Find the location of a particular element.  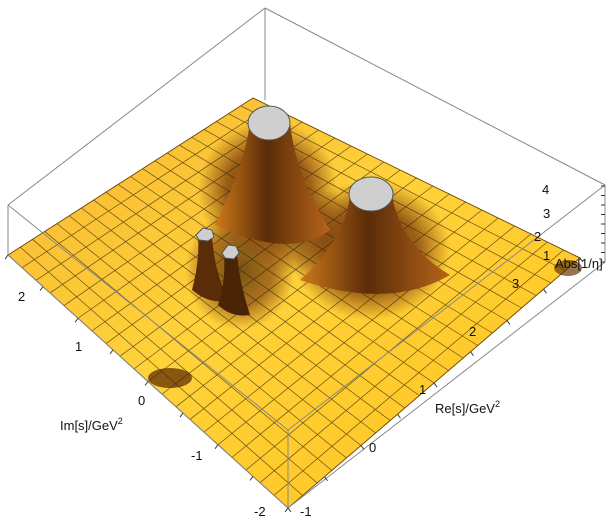

z-axis-label: Abs[1/η] is located at coordinates (579, 263).